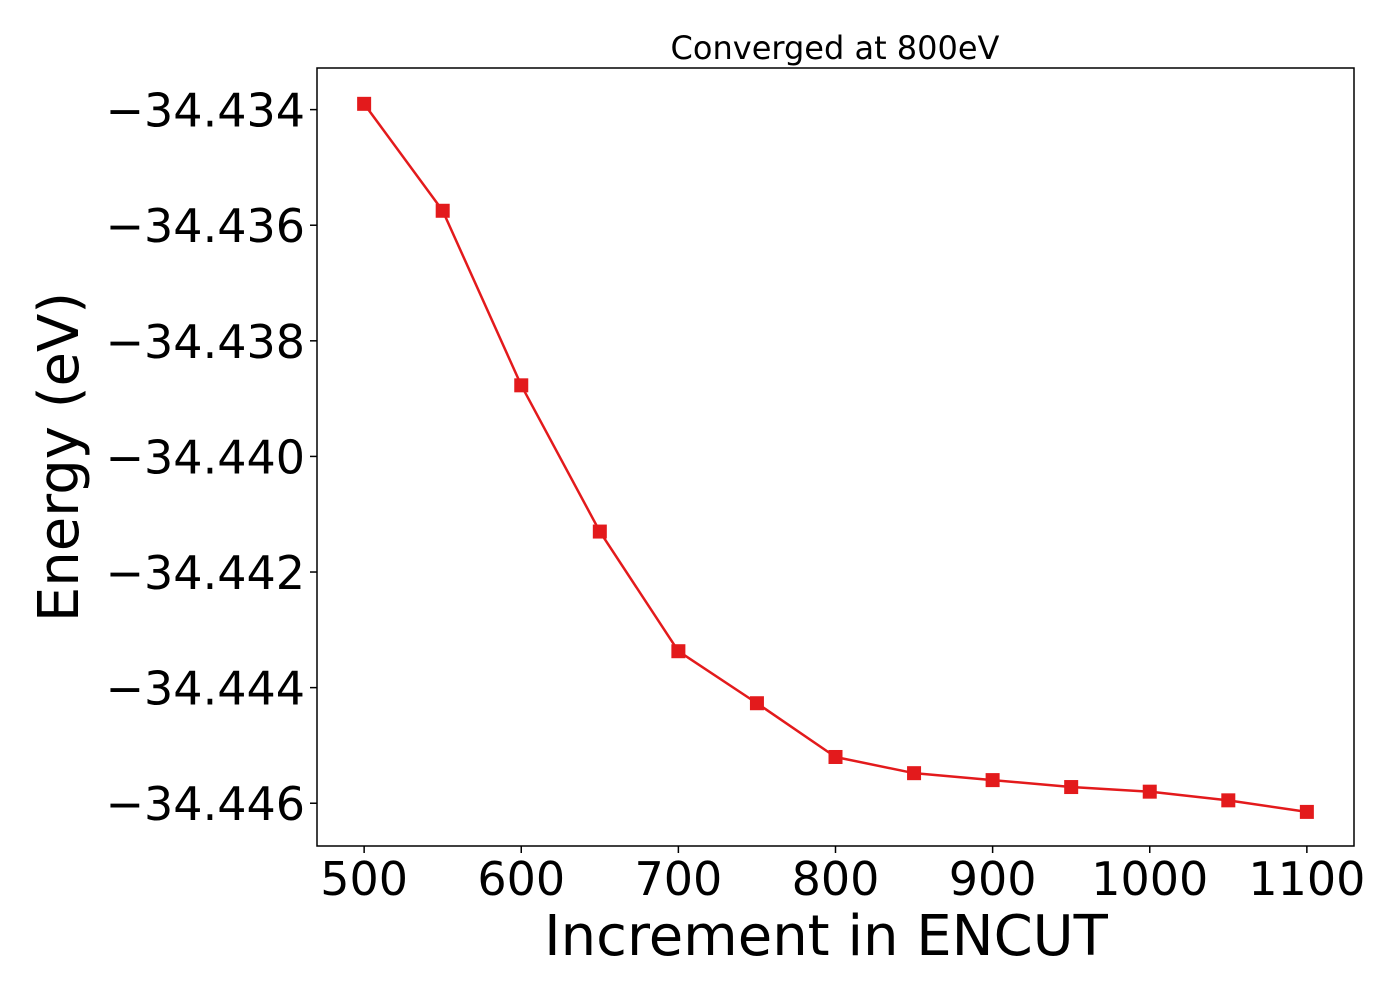 Image resolution: width=1400 pixels, height=1000 pixels. Describe the element at coordinates (836, 879) in the screenshot. I see `x-tick-label: 800` at that location.